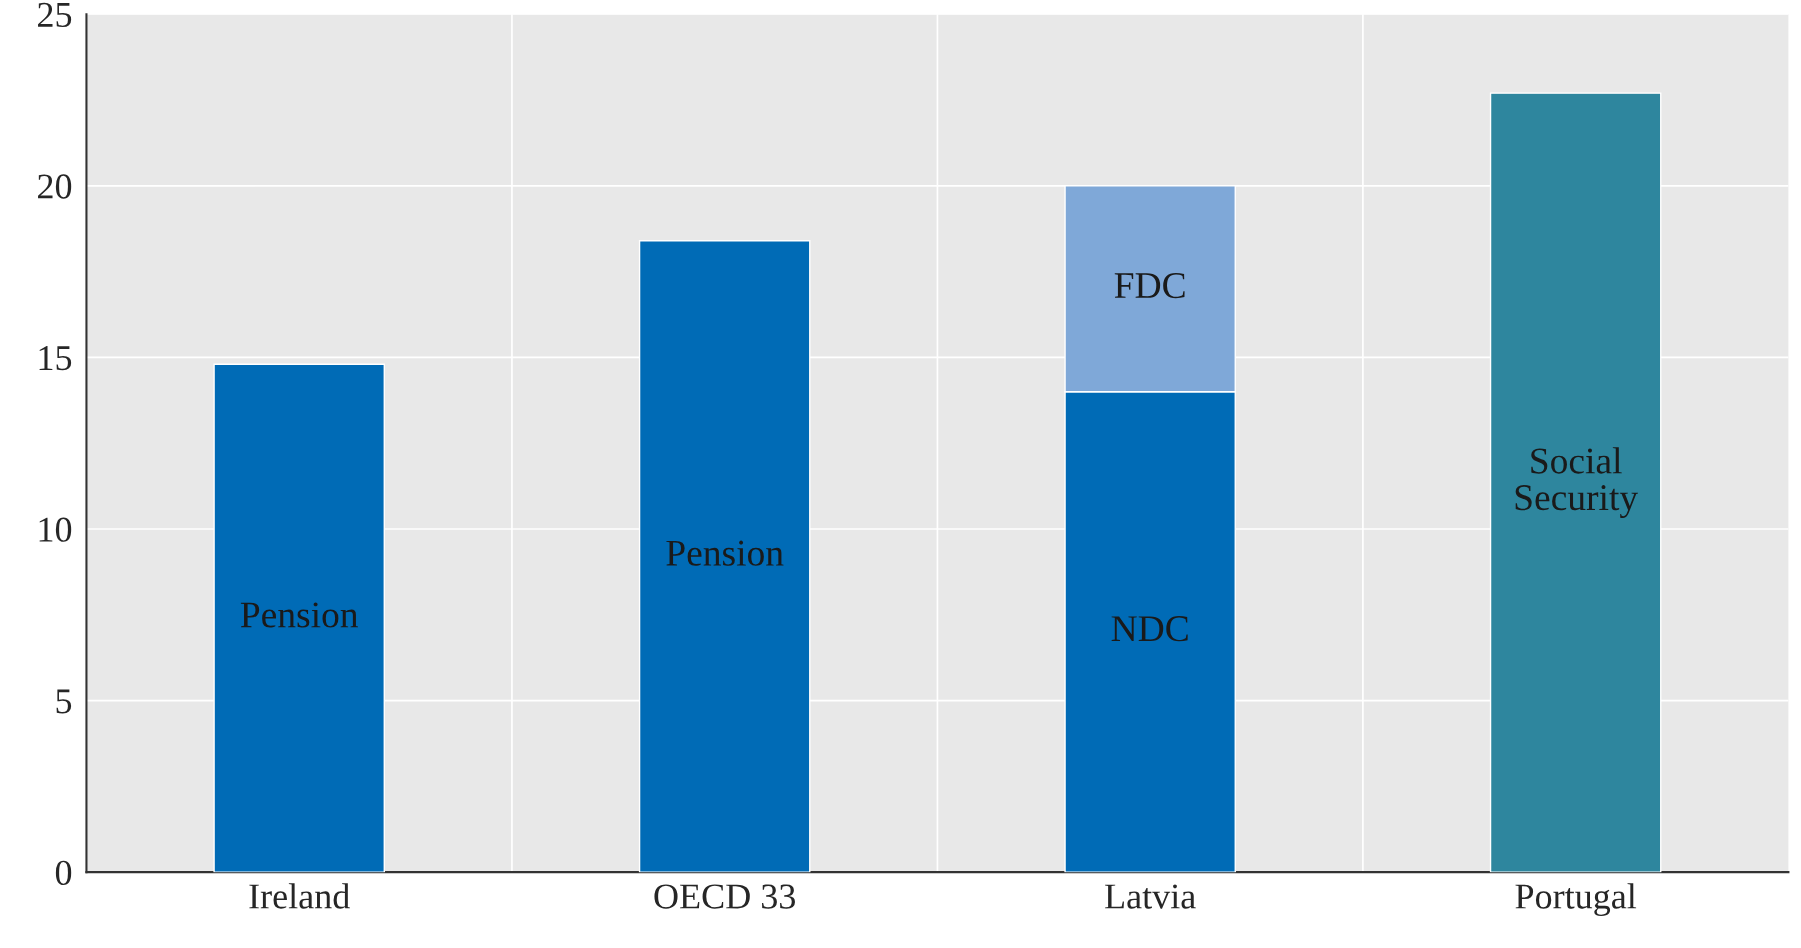  Describe the element at coordinates (1149, 285) in the screenshot. I see `series-label: FDC` at that location.